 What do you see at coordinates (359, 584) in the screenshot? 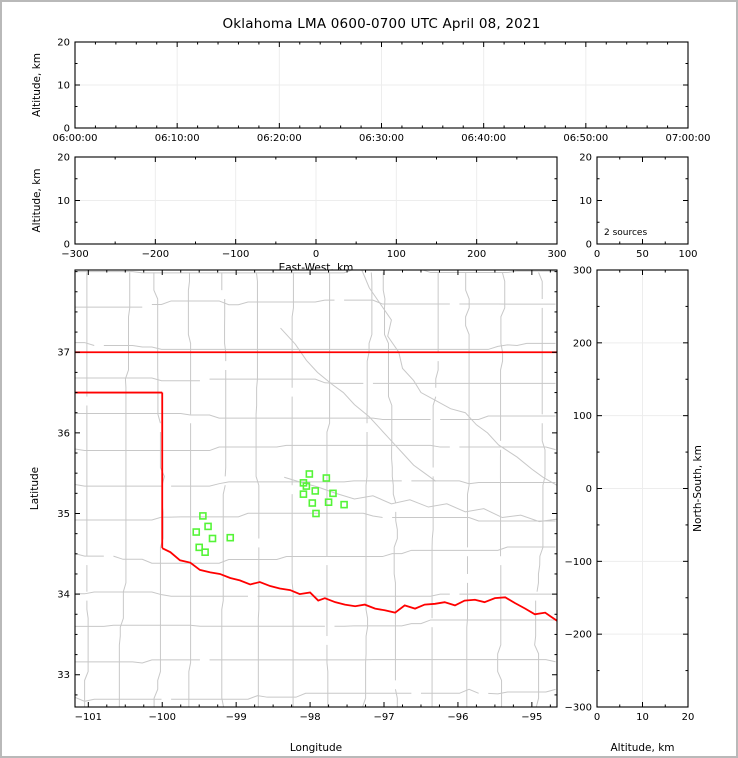
I see `state-border-line` at bounding box center [359, 584].